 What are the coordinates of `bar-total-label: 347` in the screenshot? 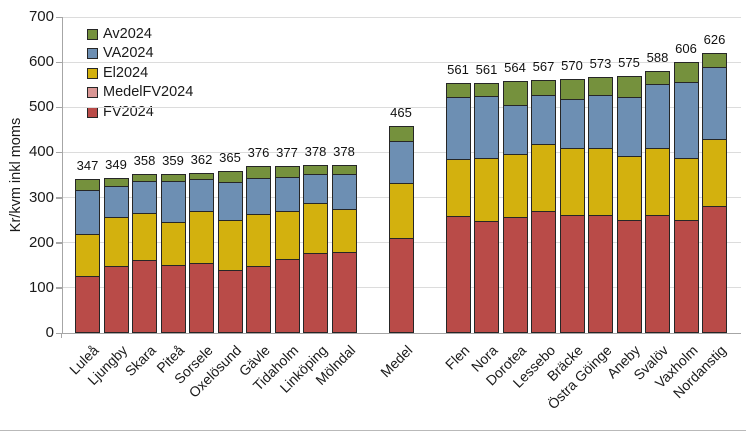 It's located at (87, 166).